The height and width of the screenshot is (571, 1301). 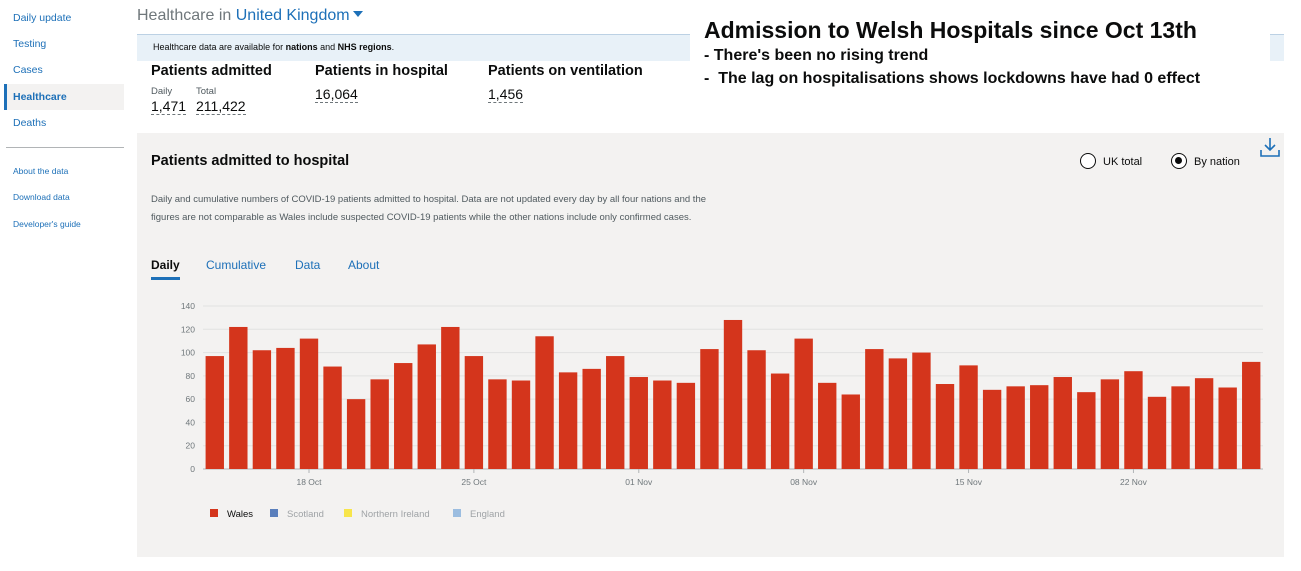 I want to click on sidebar-link-download-data: Download data, so click(x=41, y=197).